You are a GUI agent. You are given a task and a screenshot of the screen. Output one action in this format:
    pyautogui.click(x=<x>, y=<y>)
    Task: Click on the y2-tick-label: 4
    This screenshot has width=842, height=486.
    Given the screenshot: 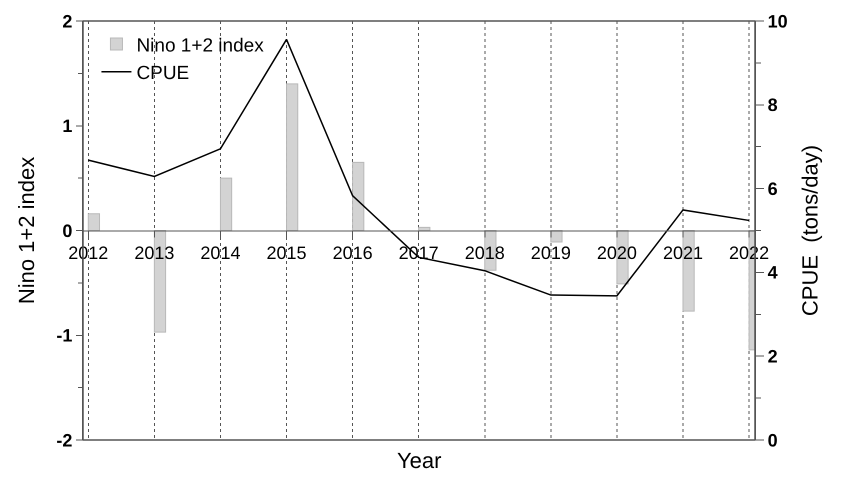 What is the action you would take?
    pyautogui.click(x=773, y=272)
    